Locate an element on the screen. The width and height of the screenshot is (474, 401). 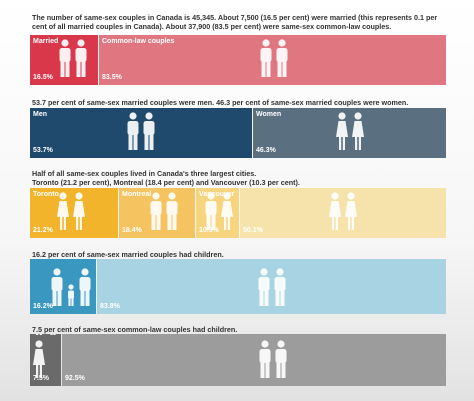
seg-toronto: Toronto 21.2% is located at coordinates (74, 213).